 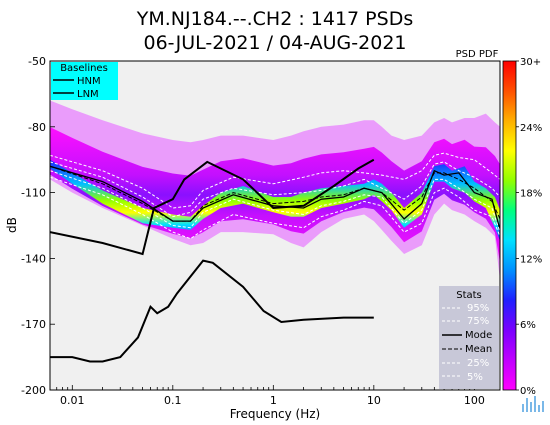 What do you see at coordinates (72, 400) in the screenshot?
I see `x-tick-label: 0.01` at bounding box center [72, 400].